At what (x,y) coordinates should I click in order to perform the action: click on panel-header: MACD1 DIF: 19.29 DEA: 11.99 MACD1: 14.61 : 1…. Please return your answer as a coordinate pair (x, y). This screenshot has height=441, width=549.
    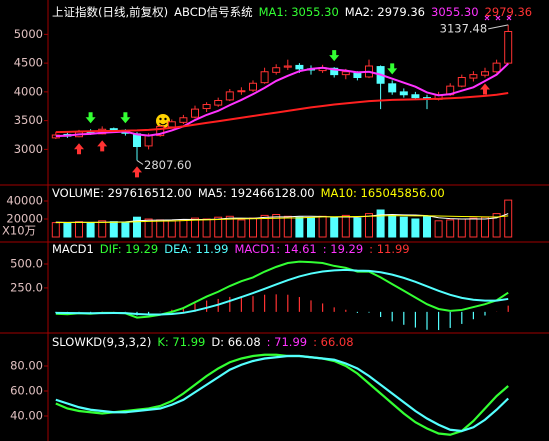
    Looking at the image, I should click on (231, 249).